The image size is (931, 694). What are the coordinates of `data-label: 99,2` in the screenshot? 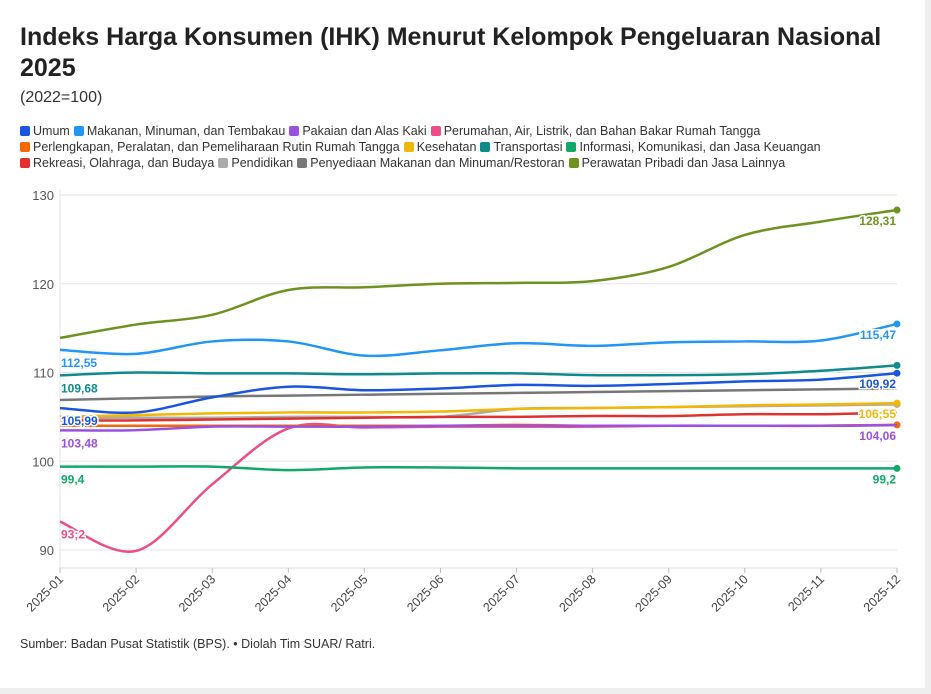 It's located at (885, 479).